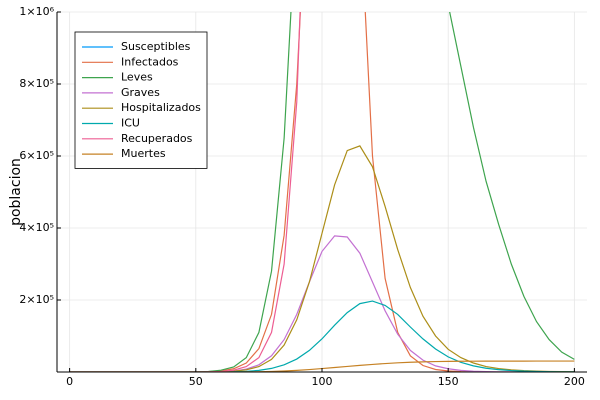 Image resolution: width=600 pixels, height=400 pixels. What do you see at coordinates (36, 83) in the screenshot?
I see `y-tick-label: 8×10⁵` at bounding box center [36, 83].